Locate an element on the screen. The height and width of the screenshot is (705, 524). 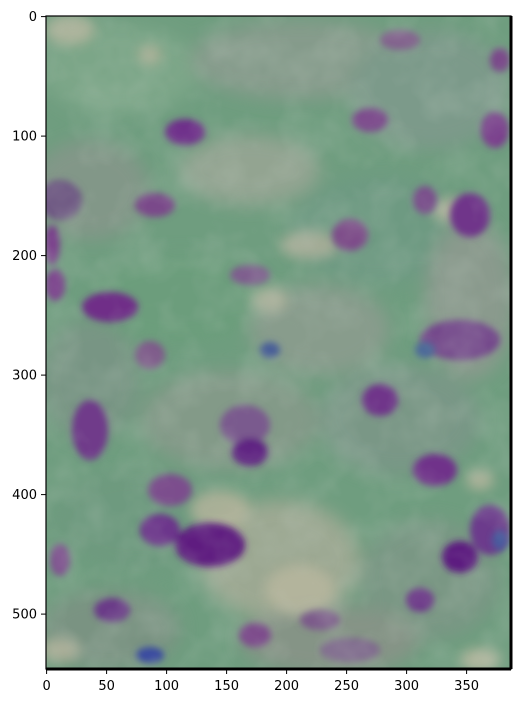
y-tick-label: 300 is located at coordinates (24, 376).